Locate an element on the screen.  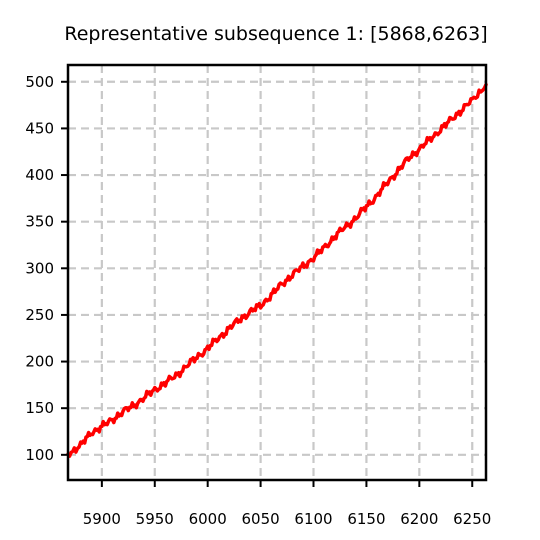
x-tick-label: 6050 is located at coordinates (261, 519).